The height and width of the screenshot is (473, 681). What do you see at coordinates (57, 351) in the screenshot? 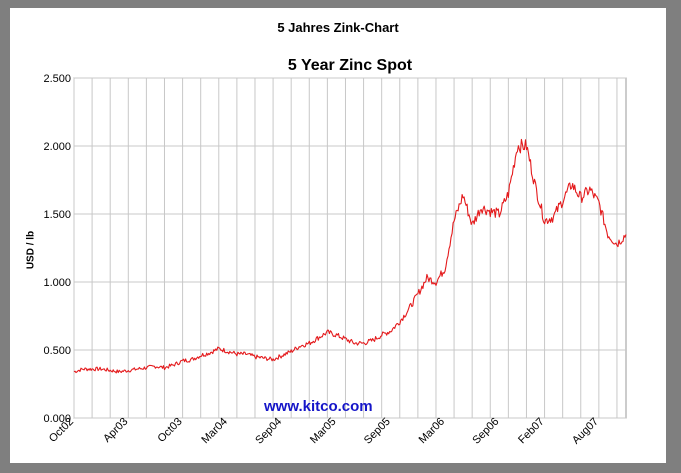
I see `y-tick-label: 0.500` at bounding box center [57, 351].